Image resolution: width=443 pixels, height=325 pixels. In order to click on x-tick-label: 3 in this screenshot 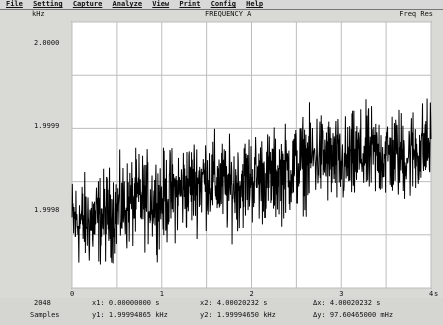, I will do `click(341, 294)`.